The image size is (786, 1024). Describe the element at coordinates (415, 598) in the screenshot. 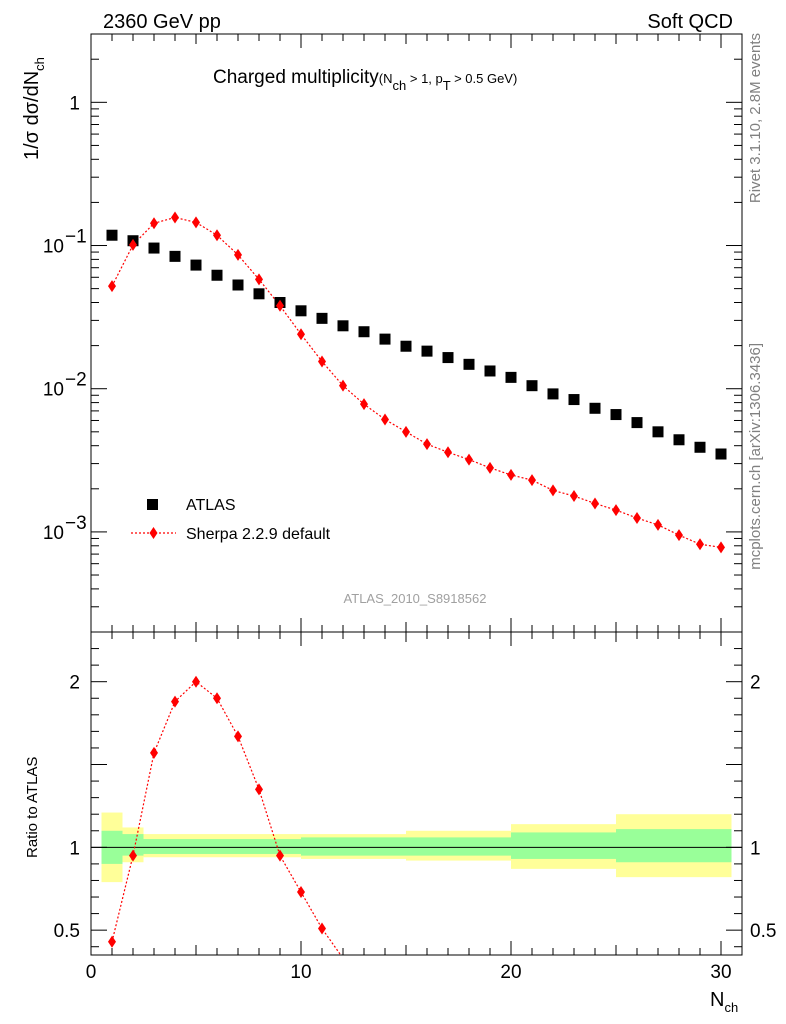

I see `analysis-id: ATLAS_2010_S8918562` at that location.